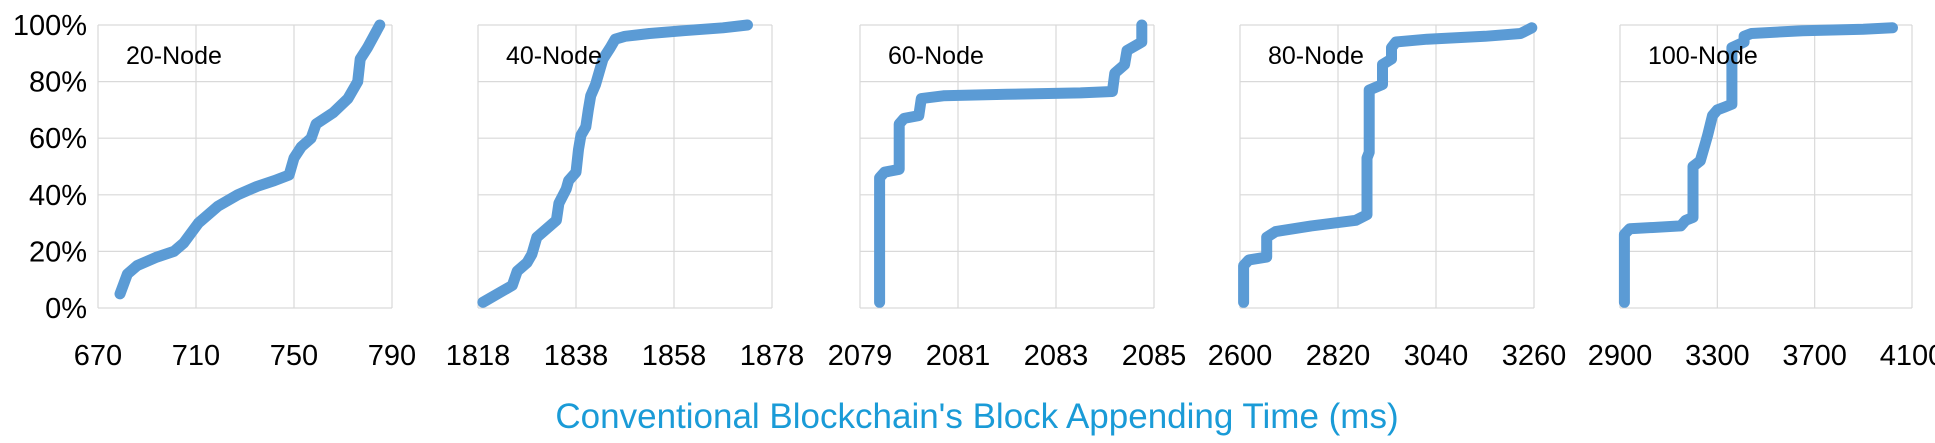 This screenshot has height=443, width=1935. Describe the element at coordinates (936, 56) in the screenshot. I see `panel-label: 60-Node` at that location.